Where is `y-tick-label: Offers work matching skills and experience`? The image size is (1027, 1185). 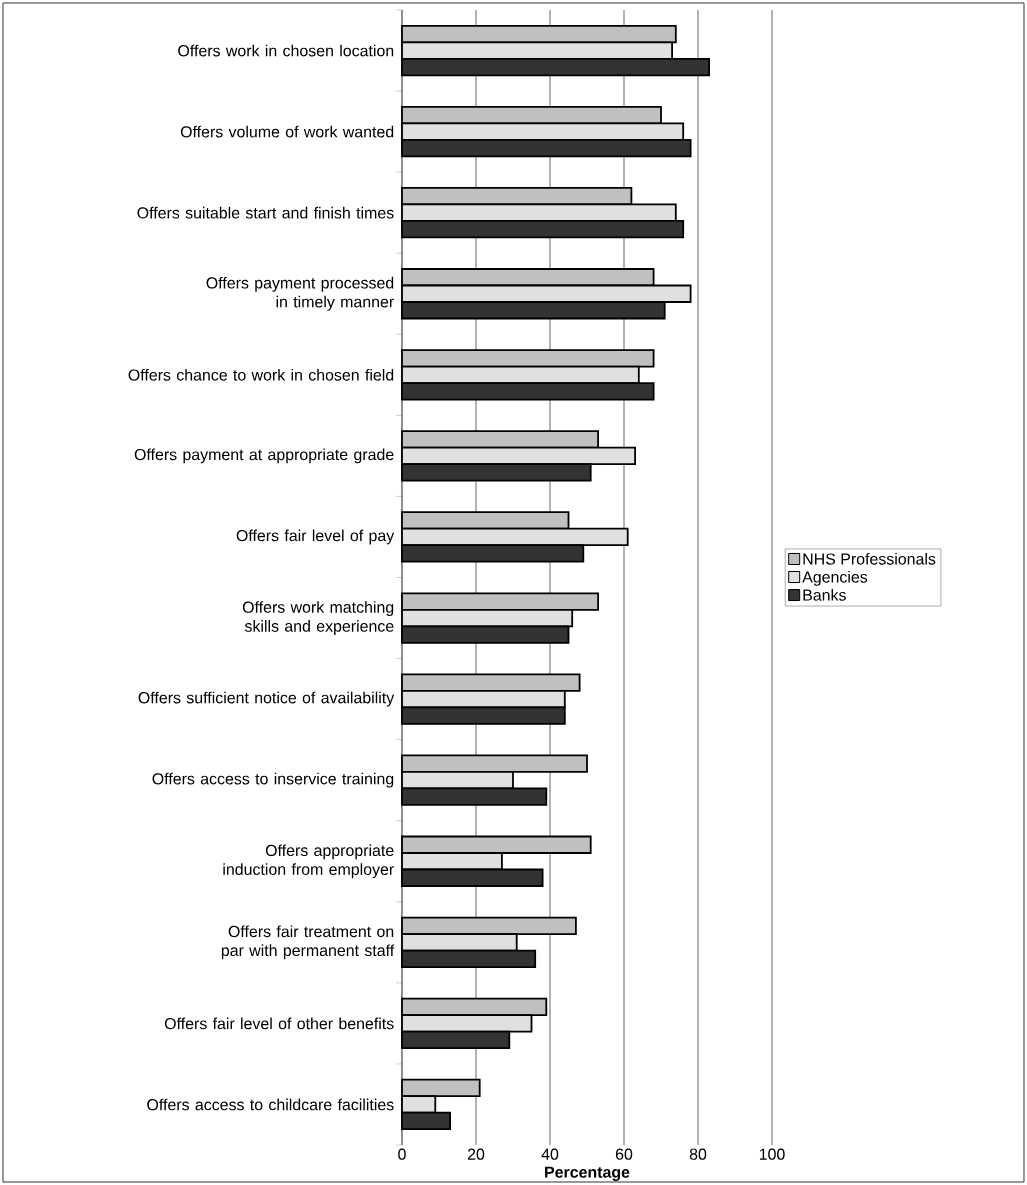 y-tick-label: Offers work matching skills and experience is located at coordinates (318, 618).